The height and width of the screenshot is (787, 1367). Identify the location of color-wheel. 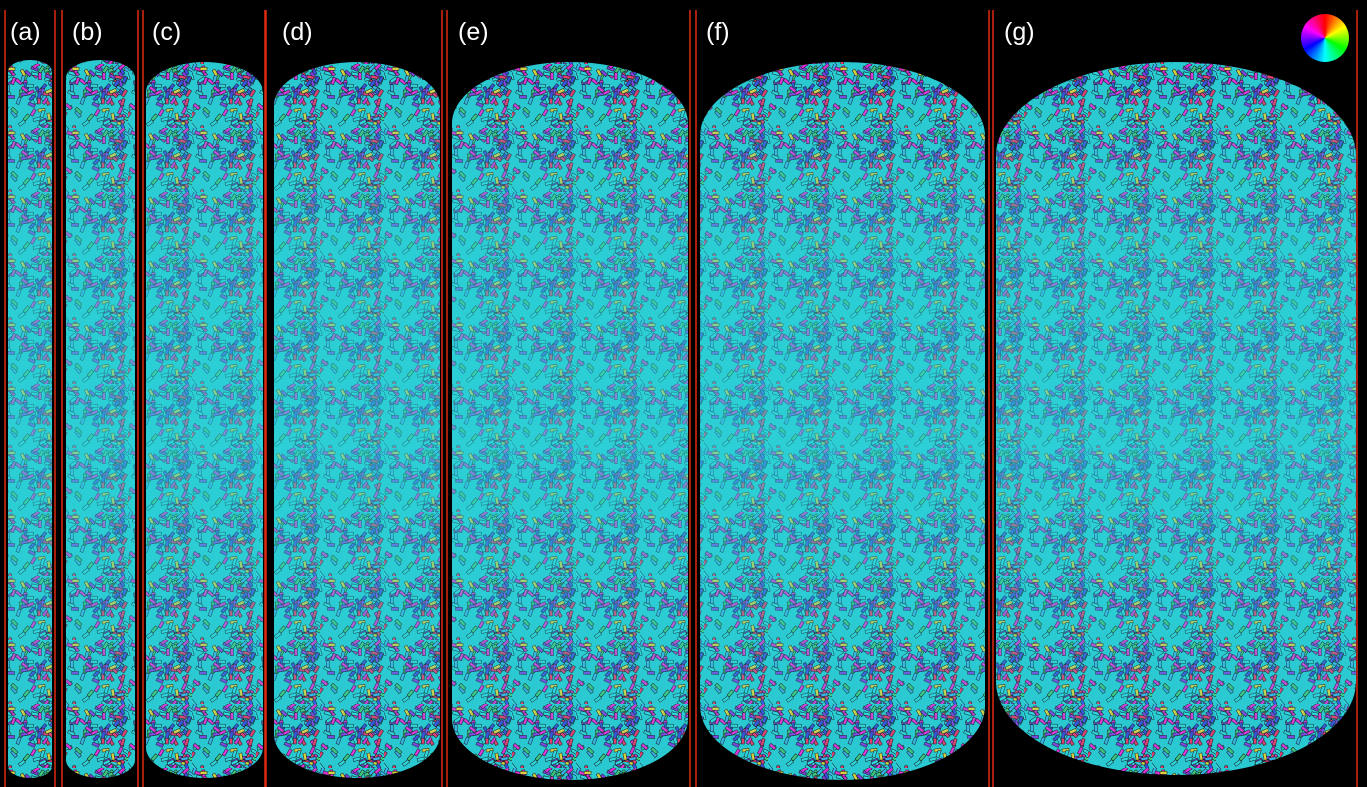
(1325, 38).